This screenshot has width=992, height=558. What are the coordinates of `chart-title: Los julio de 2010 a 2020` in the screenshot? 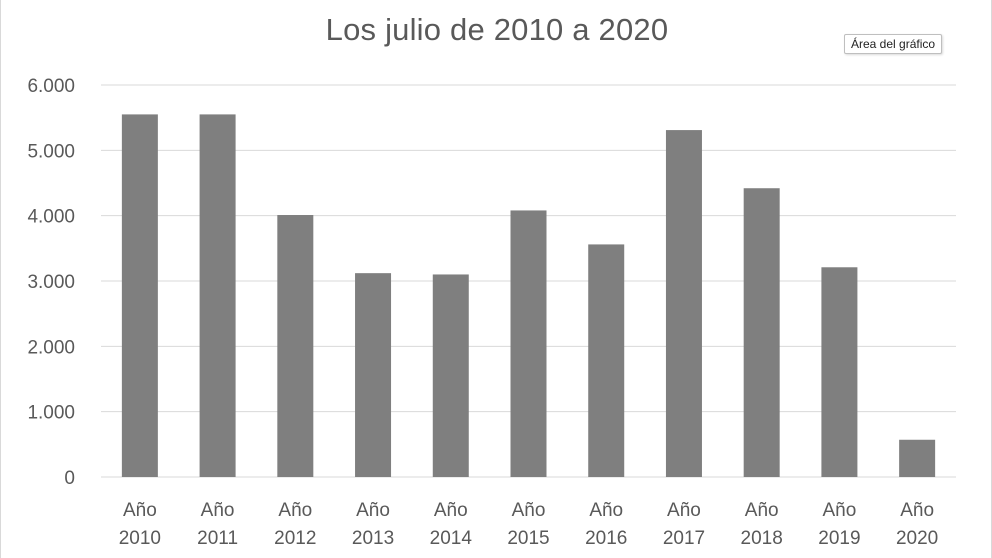 It's located at (497, 29).